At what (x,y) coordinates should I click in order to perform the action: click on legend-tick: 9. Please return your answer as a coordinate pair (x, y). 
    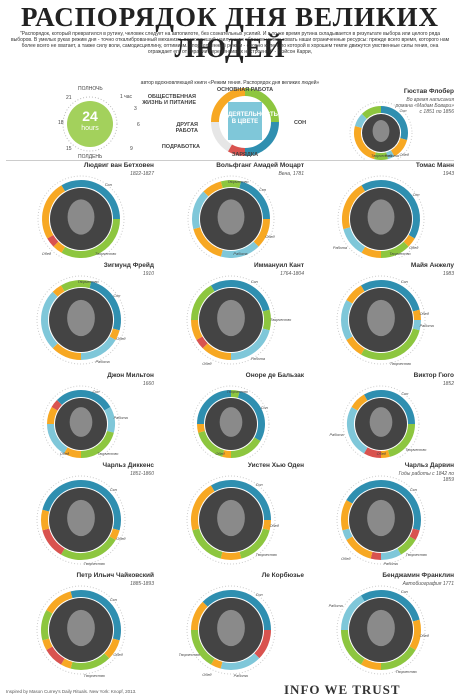
    Looking at the image, I should click on (131, 149).